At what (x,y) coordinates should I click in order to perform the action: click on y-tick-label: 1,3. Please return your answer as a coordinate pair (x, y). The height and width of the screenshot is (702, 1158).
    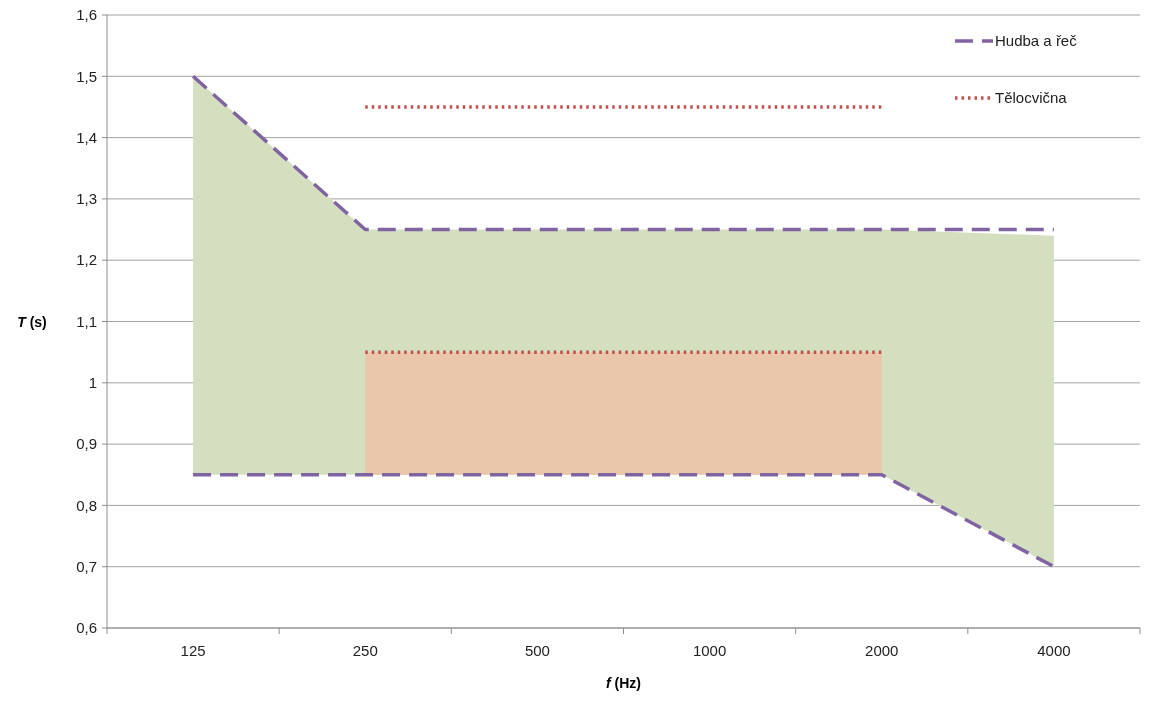
    Looking at the image, I should click on (86, 199).